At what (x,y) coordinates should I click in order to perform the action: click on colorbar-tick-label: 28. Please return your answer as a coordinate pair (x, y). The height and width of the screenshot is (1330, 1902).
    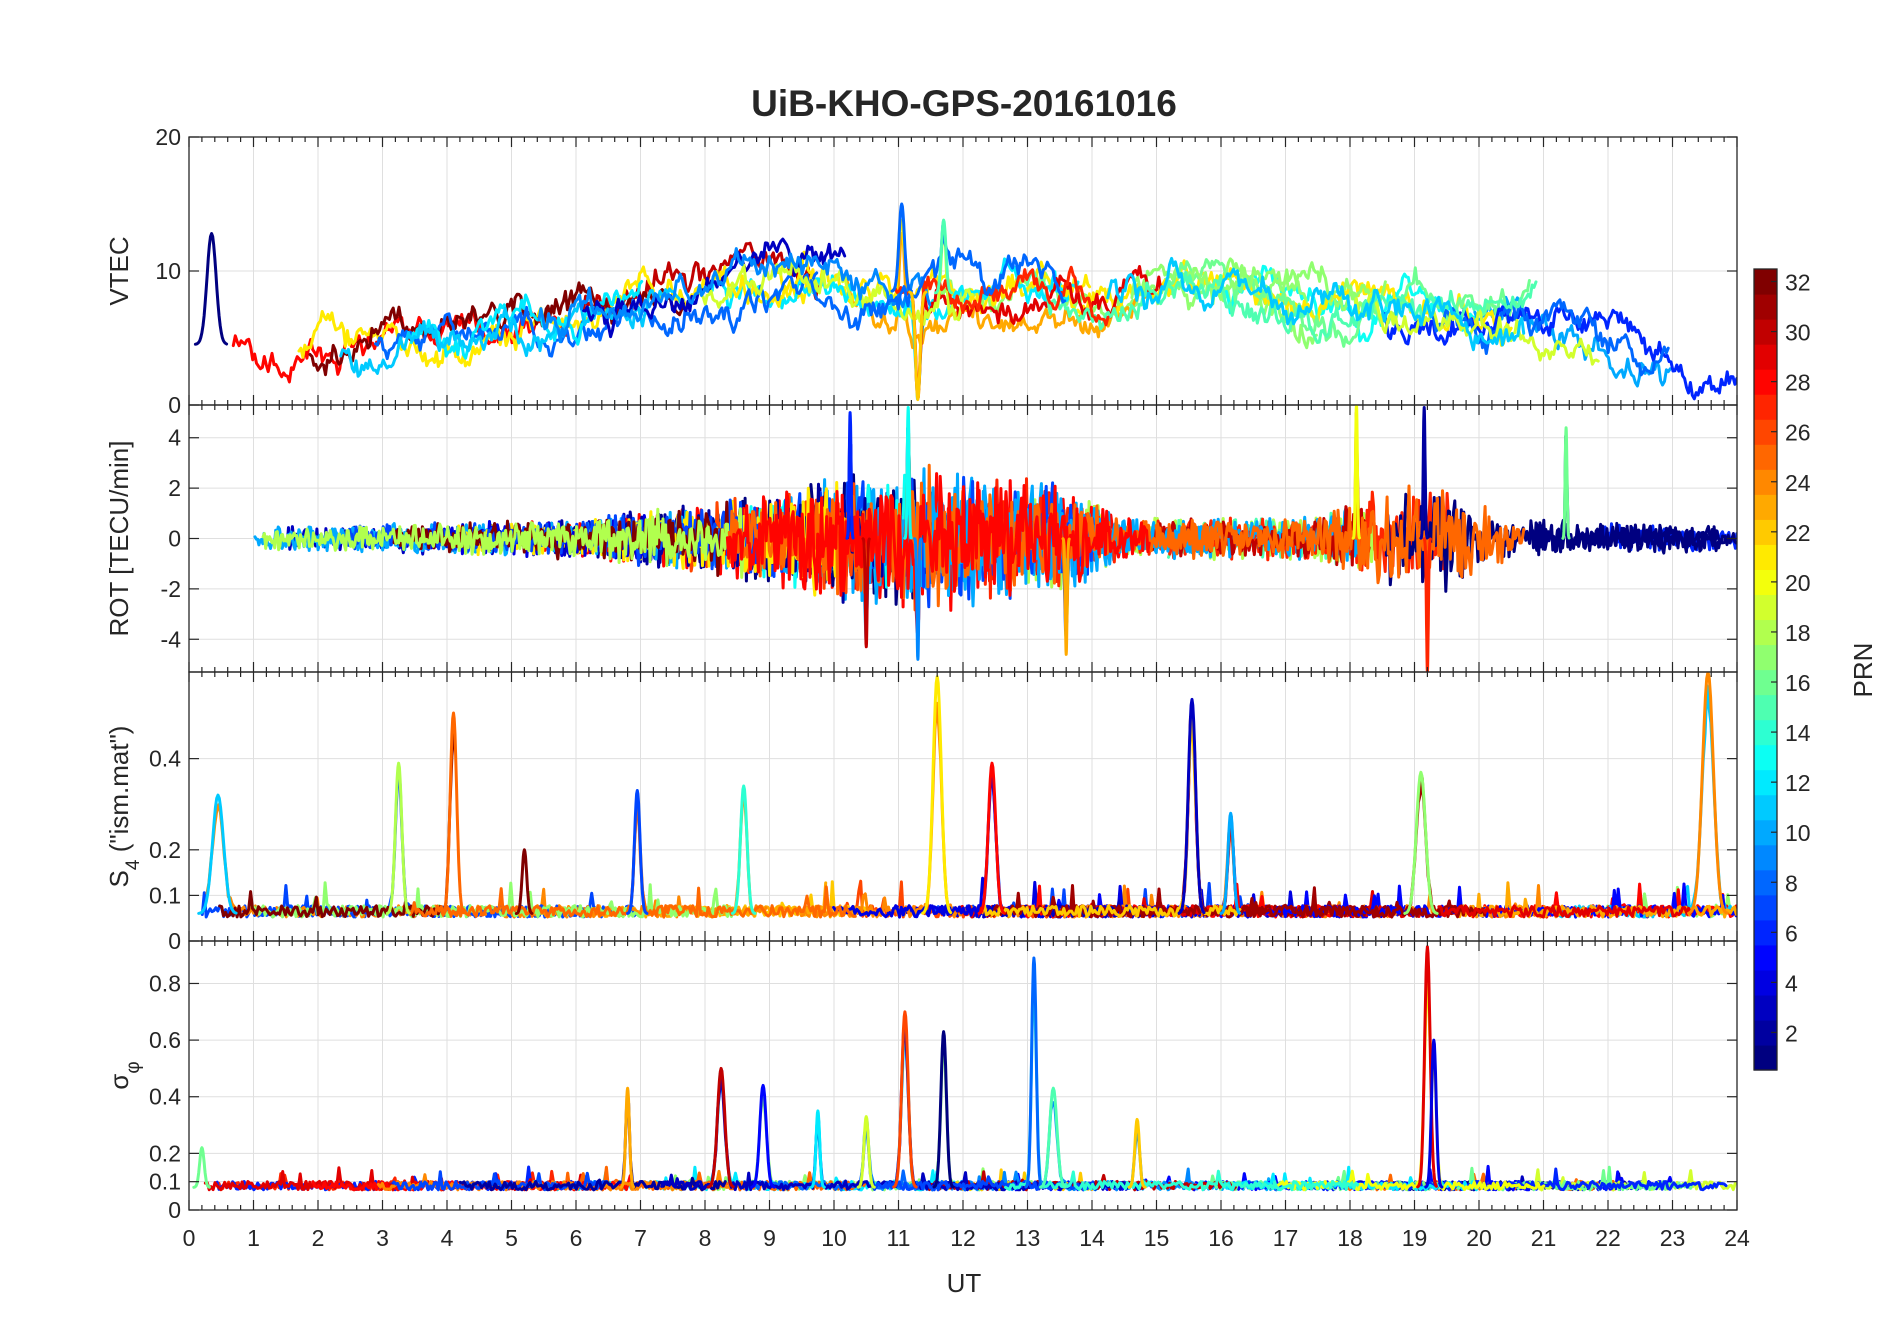
    Looking at the image, I should click on (1798, 383).